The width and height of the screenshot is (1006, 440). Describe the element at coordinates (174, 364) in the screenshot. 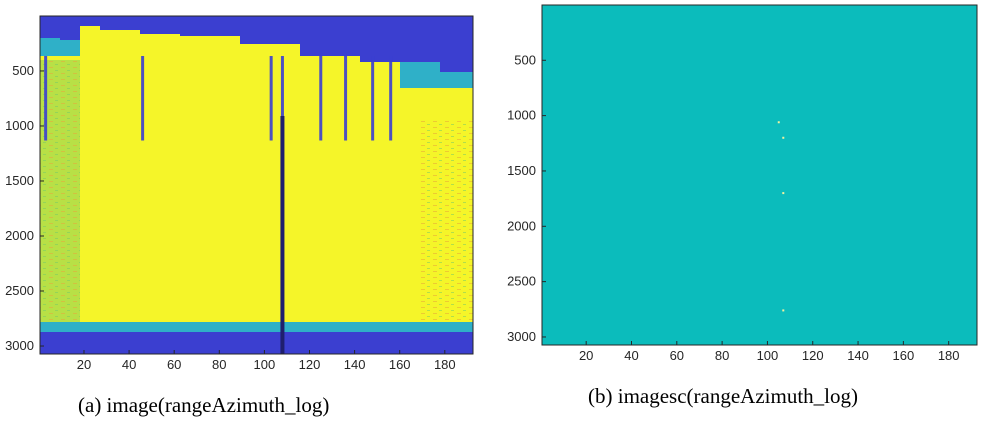

I see `panel-a-x-tick-label: 60` at that location.